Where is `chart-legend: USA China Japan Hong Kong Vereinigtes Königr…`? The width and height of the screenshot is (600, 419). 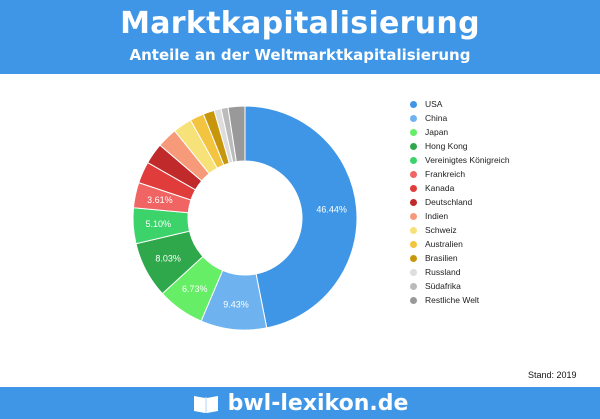 chart-legend: USA China Japan Hong Kong Vereinigtes Königr… is located at coordinates (460, 202).